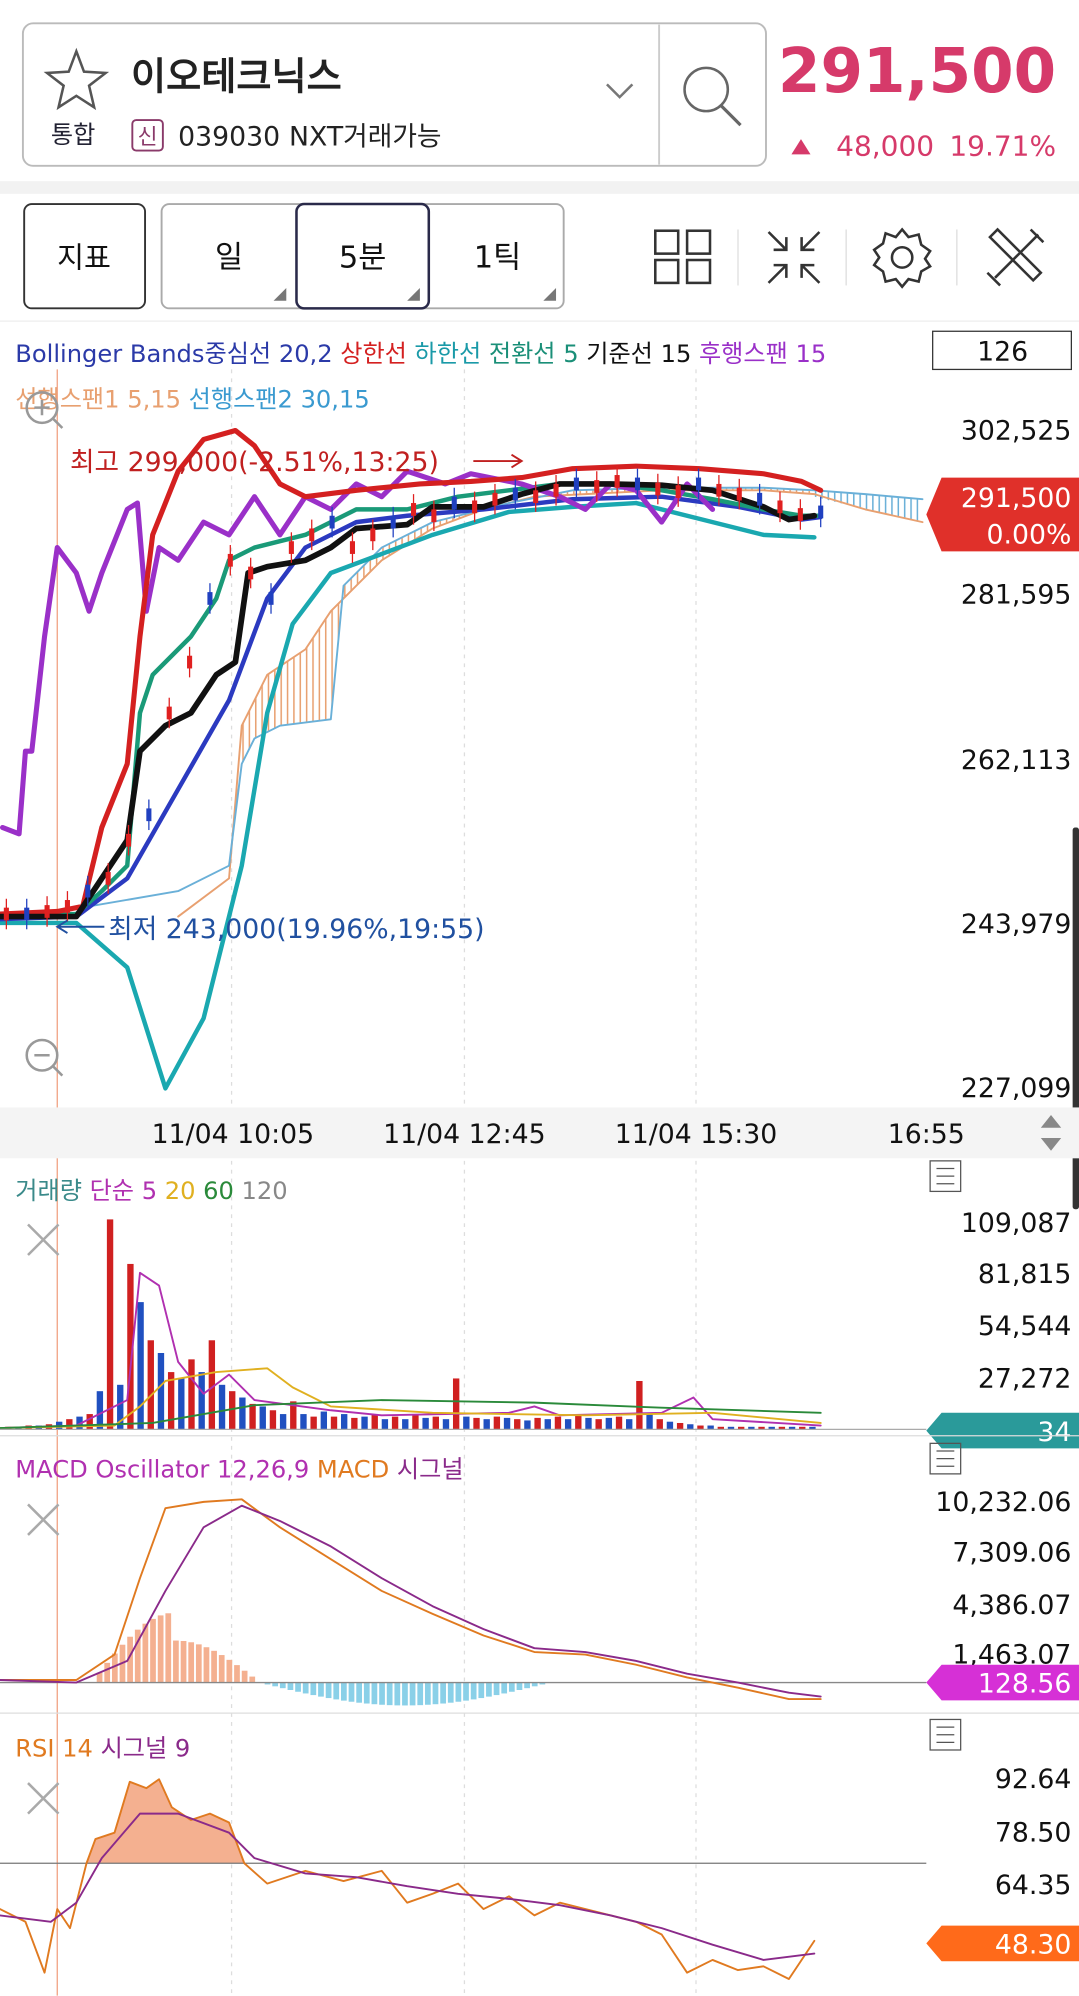 The width and height of the screenshot is (1079, 1996). I want to click on macd-legend: MACD Oscillator 12,26,9 MACD 시그널, so click(239, 1470).